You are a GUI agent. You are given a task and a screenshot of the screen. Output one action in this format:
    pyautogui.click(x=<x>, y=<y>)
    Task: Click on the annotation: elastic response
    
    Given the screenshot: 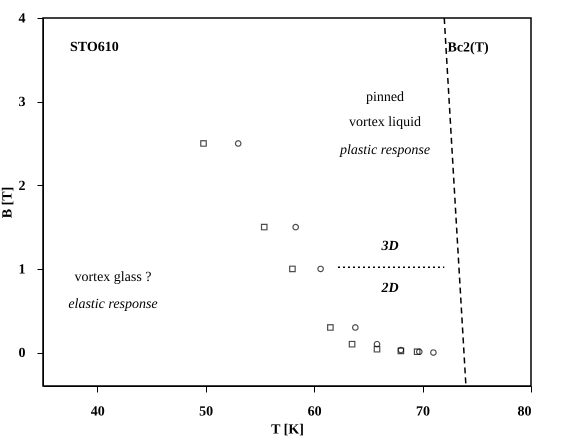 What is the action you would take?
    pyautogui.click(x=113, y=304)
    